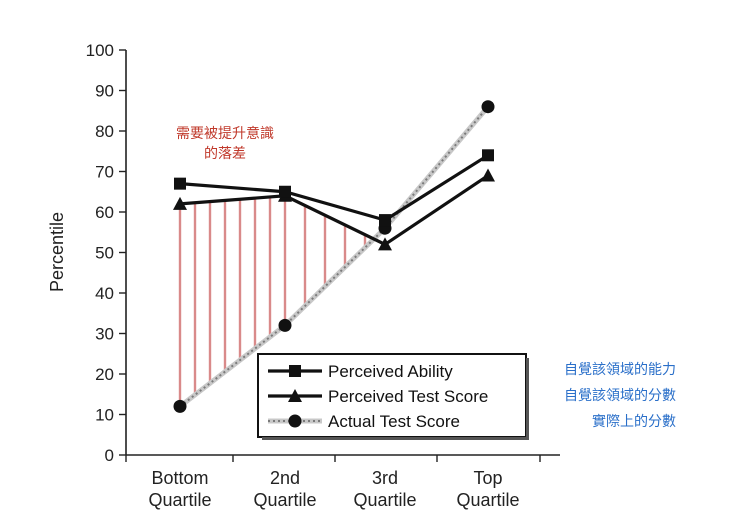 Image resolution: width=740 pixels, height=527 pixels. Describe the element at coordinates (104, 253) in the screenshot. I see `y-tick-label: 50` at that location.